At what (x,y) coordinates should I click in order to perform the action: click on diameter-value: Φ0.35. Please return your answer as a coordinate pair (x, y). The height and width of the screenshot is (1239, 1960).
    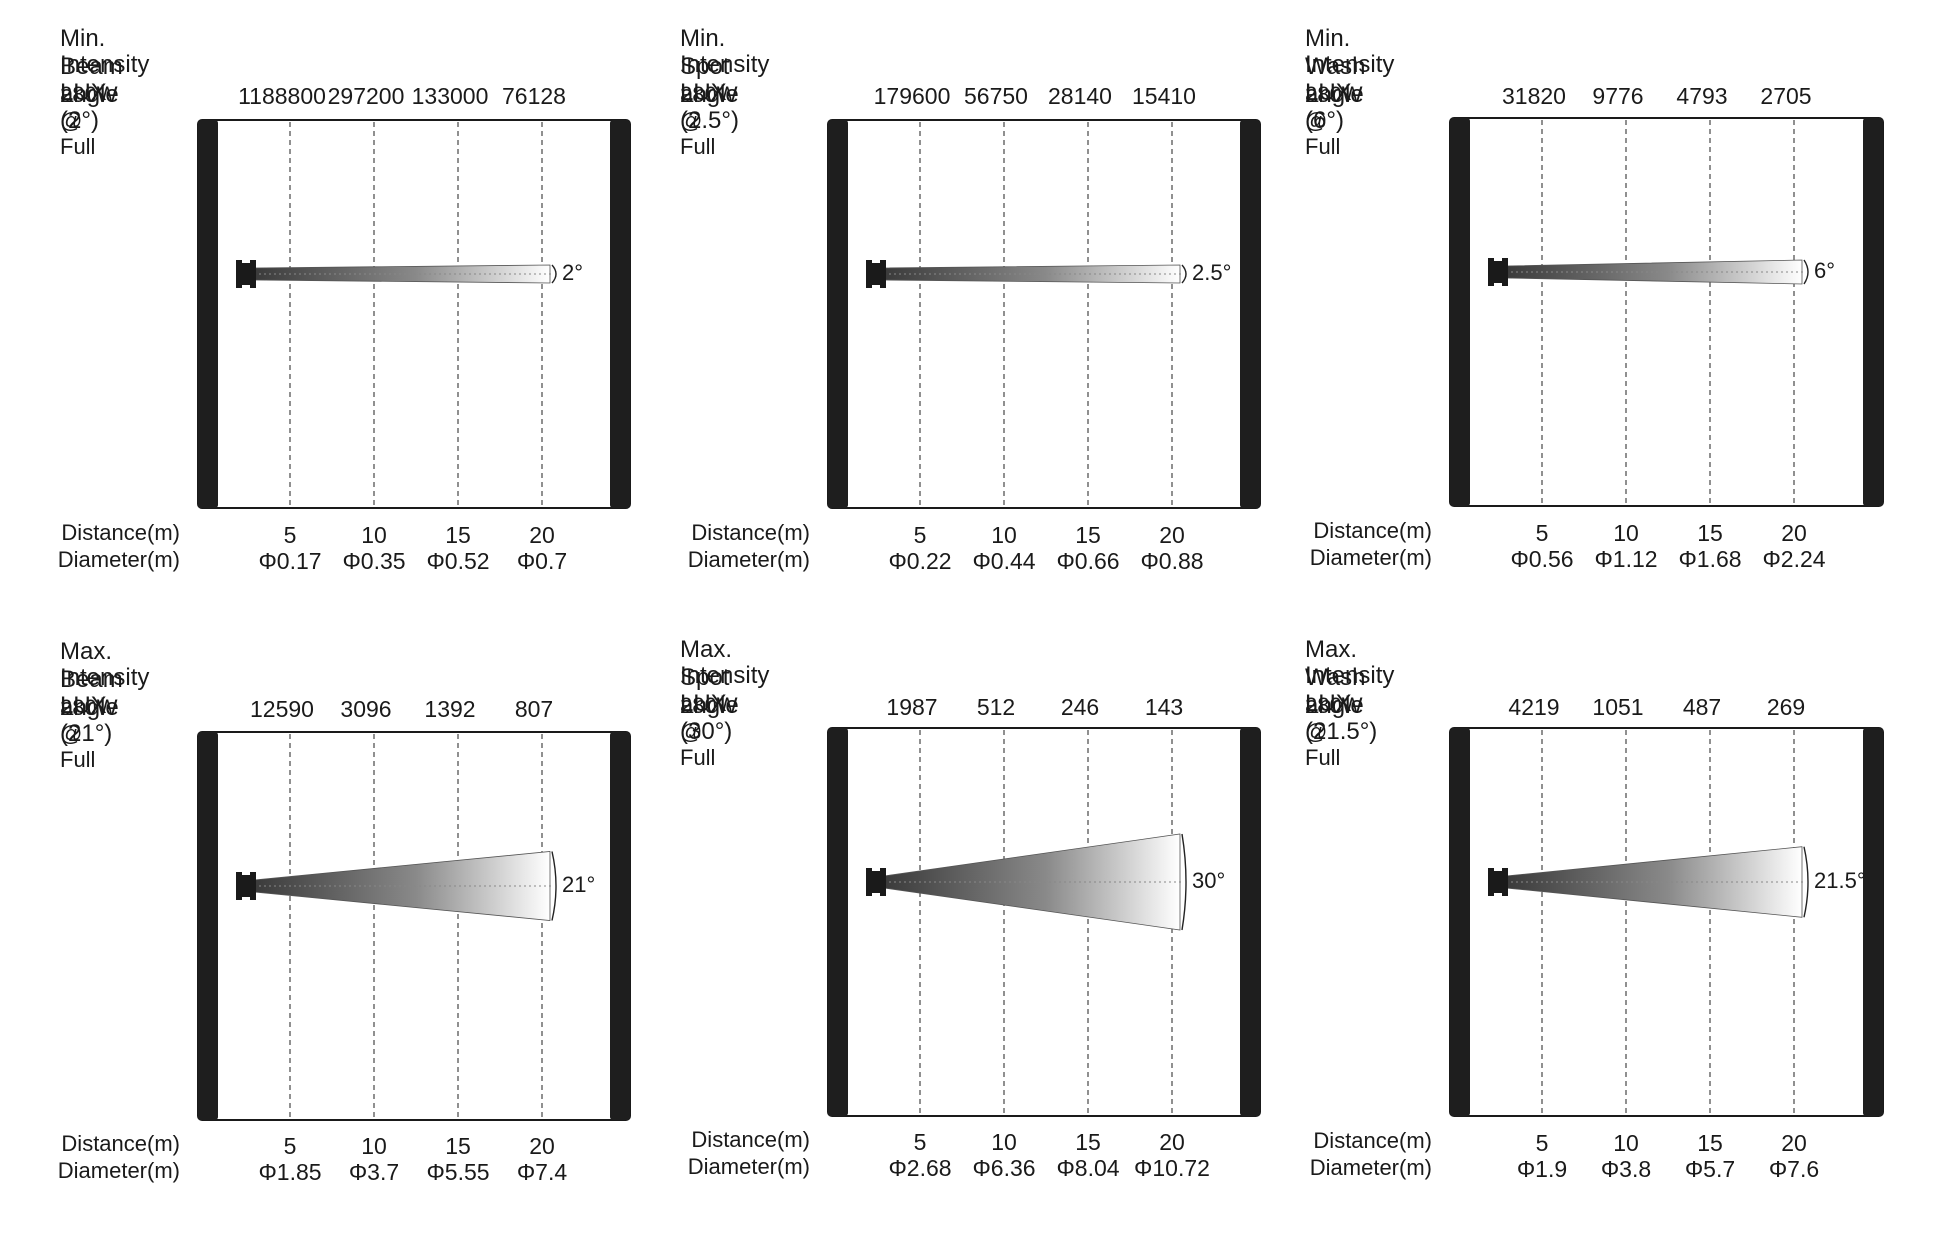
    Looking at the image, I should click on (374, 561).